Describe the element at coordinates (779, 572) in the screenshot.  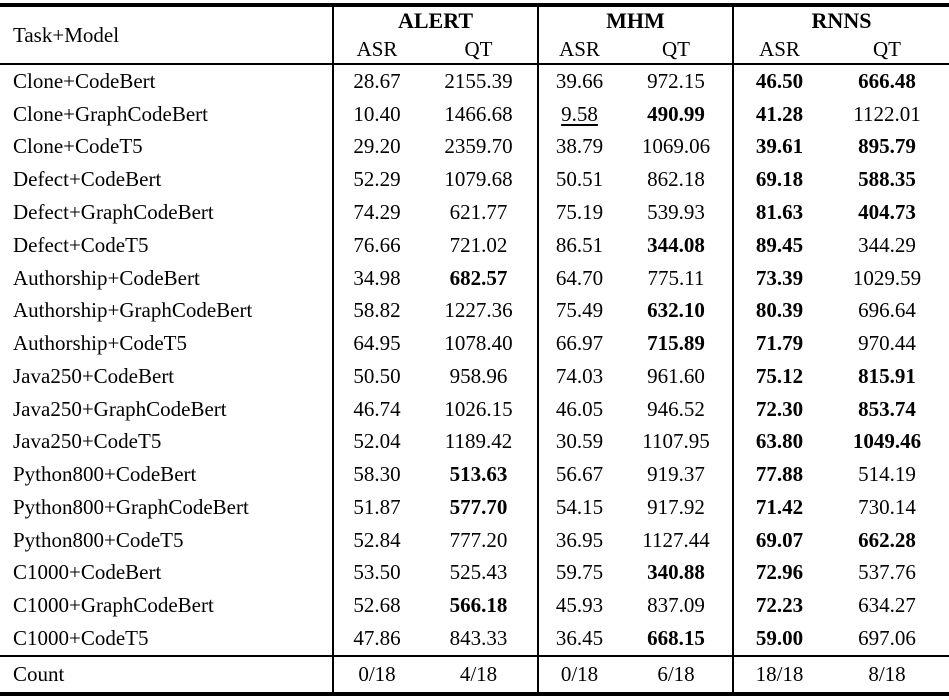
I see `rnns-asr-cell: 72.96` at that location.